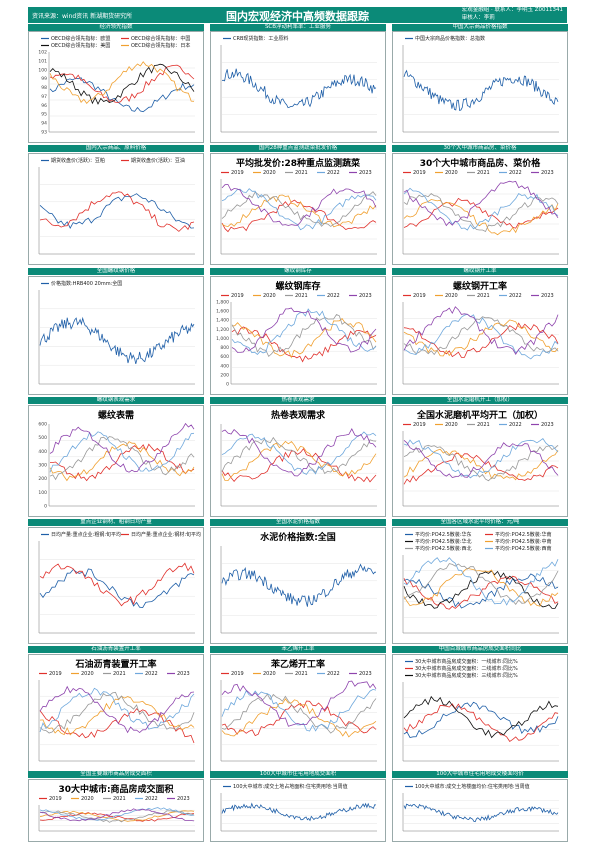 The width and height of the screenshot is (595, 842). Describe the element at coordinates (443, 548) in the screenshot. I see `legend-entry: 平均价:PO42.5散装:西北` at that location.